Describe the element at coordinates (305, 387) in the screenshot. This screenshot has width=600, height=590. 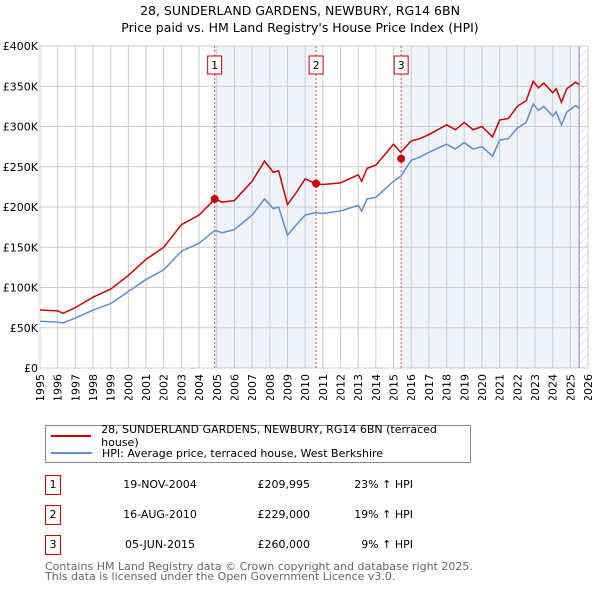
I see `x-tick-label: 2010` at that location.